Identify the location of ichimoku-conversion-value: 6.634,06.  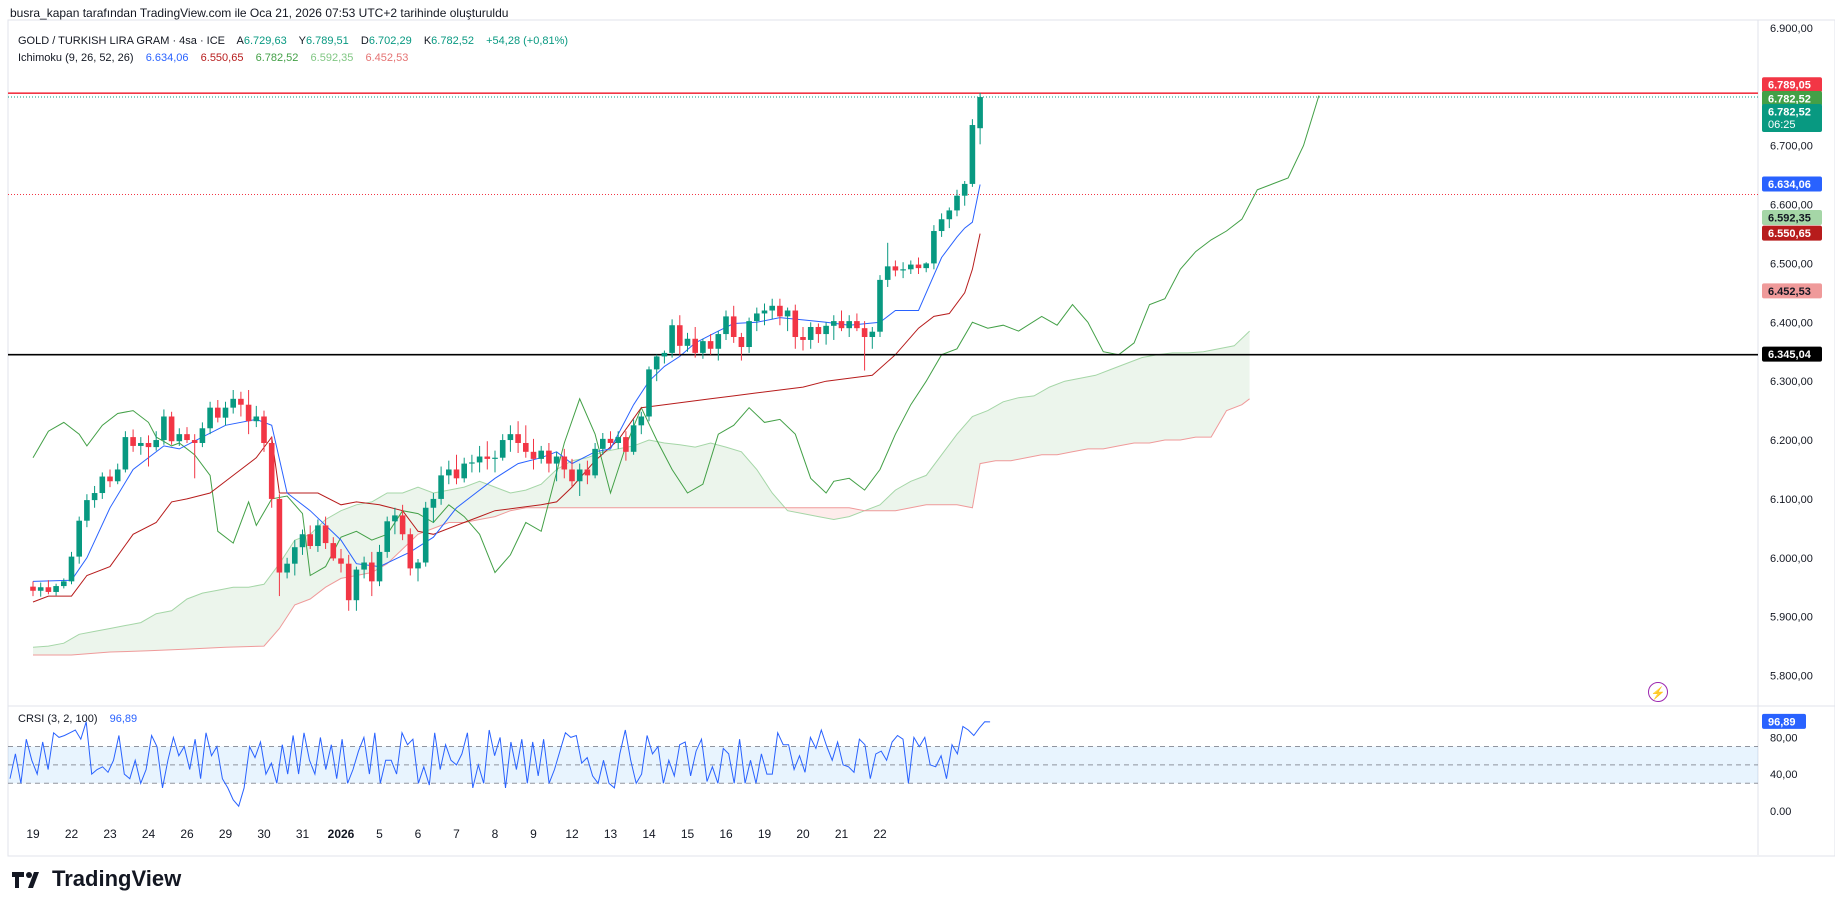
(167, 58).